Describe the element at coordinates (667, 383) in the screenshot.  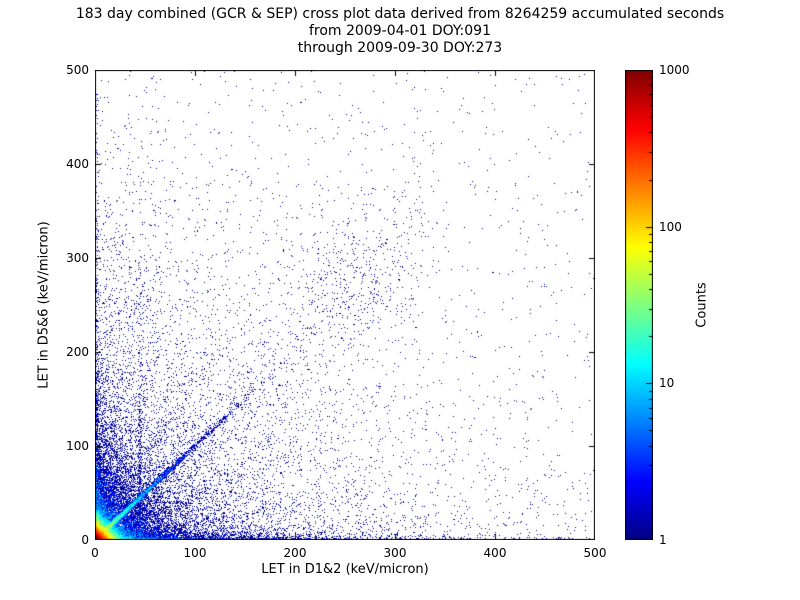
I see `colorbar-tick-label: 10` at that location.